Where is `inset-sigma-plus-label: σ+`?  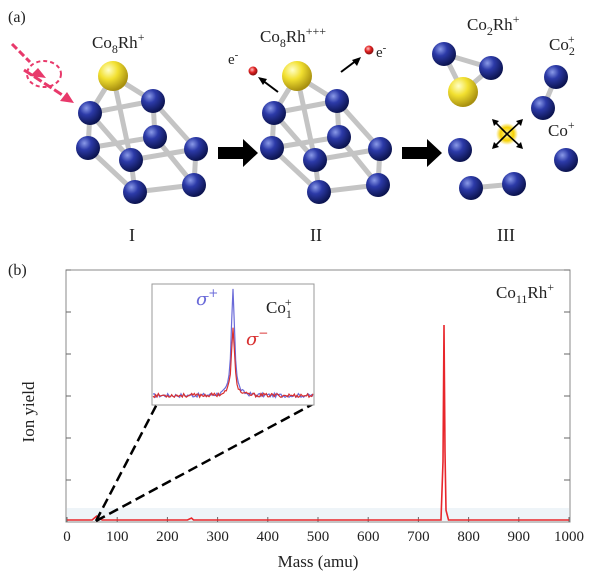
inset-sigma-plus-label: σ+ is located at coordinates (207, 298).